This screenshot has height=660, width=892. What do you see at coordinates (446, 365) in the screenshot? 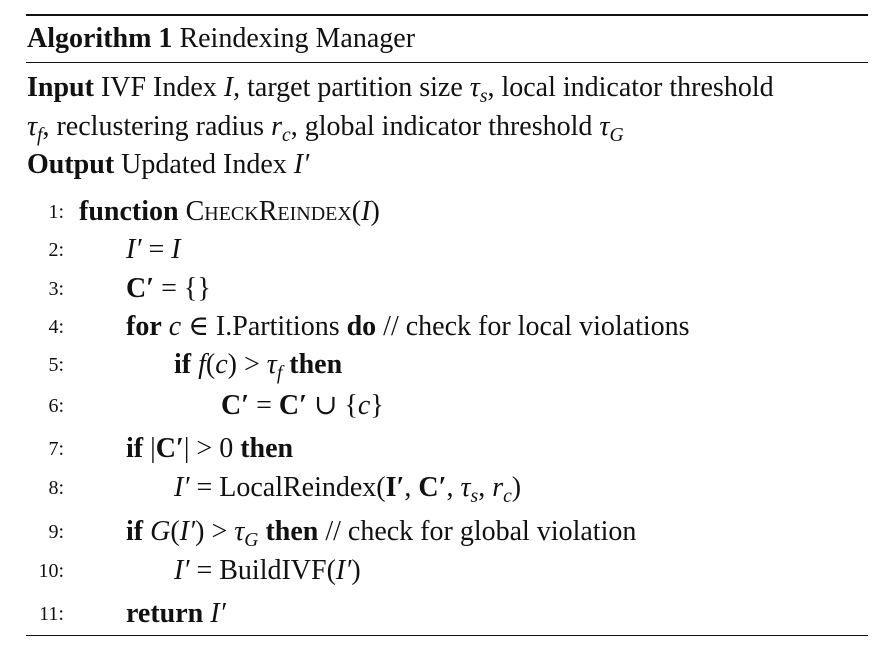
I see `code-line-5: 5: if f(c) > τf then` at bounding box center [446, 365].